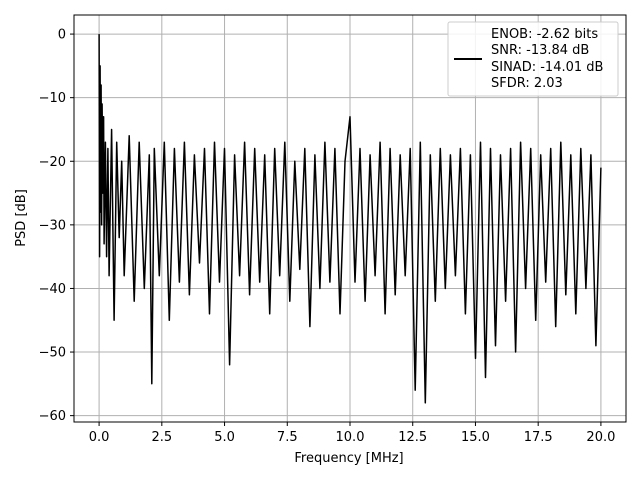 The image size is (640, 480). What do you see at coordinates (547, 67) in the screenshot?
I see `legend-sinad: SINAD: -14.01 dB` at bounding box center [547, 67].